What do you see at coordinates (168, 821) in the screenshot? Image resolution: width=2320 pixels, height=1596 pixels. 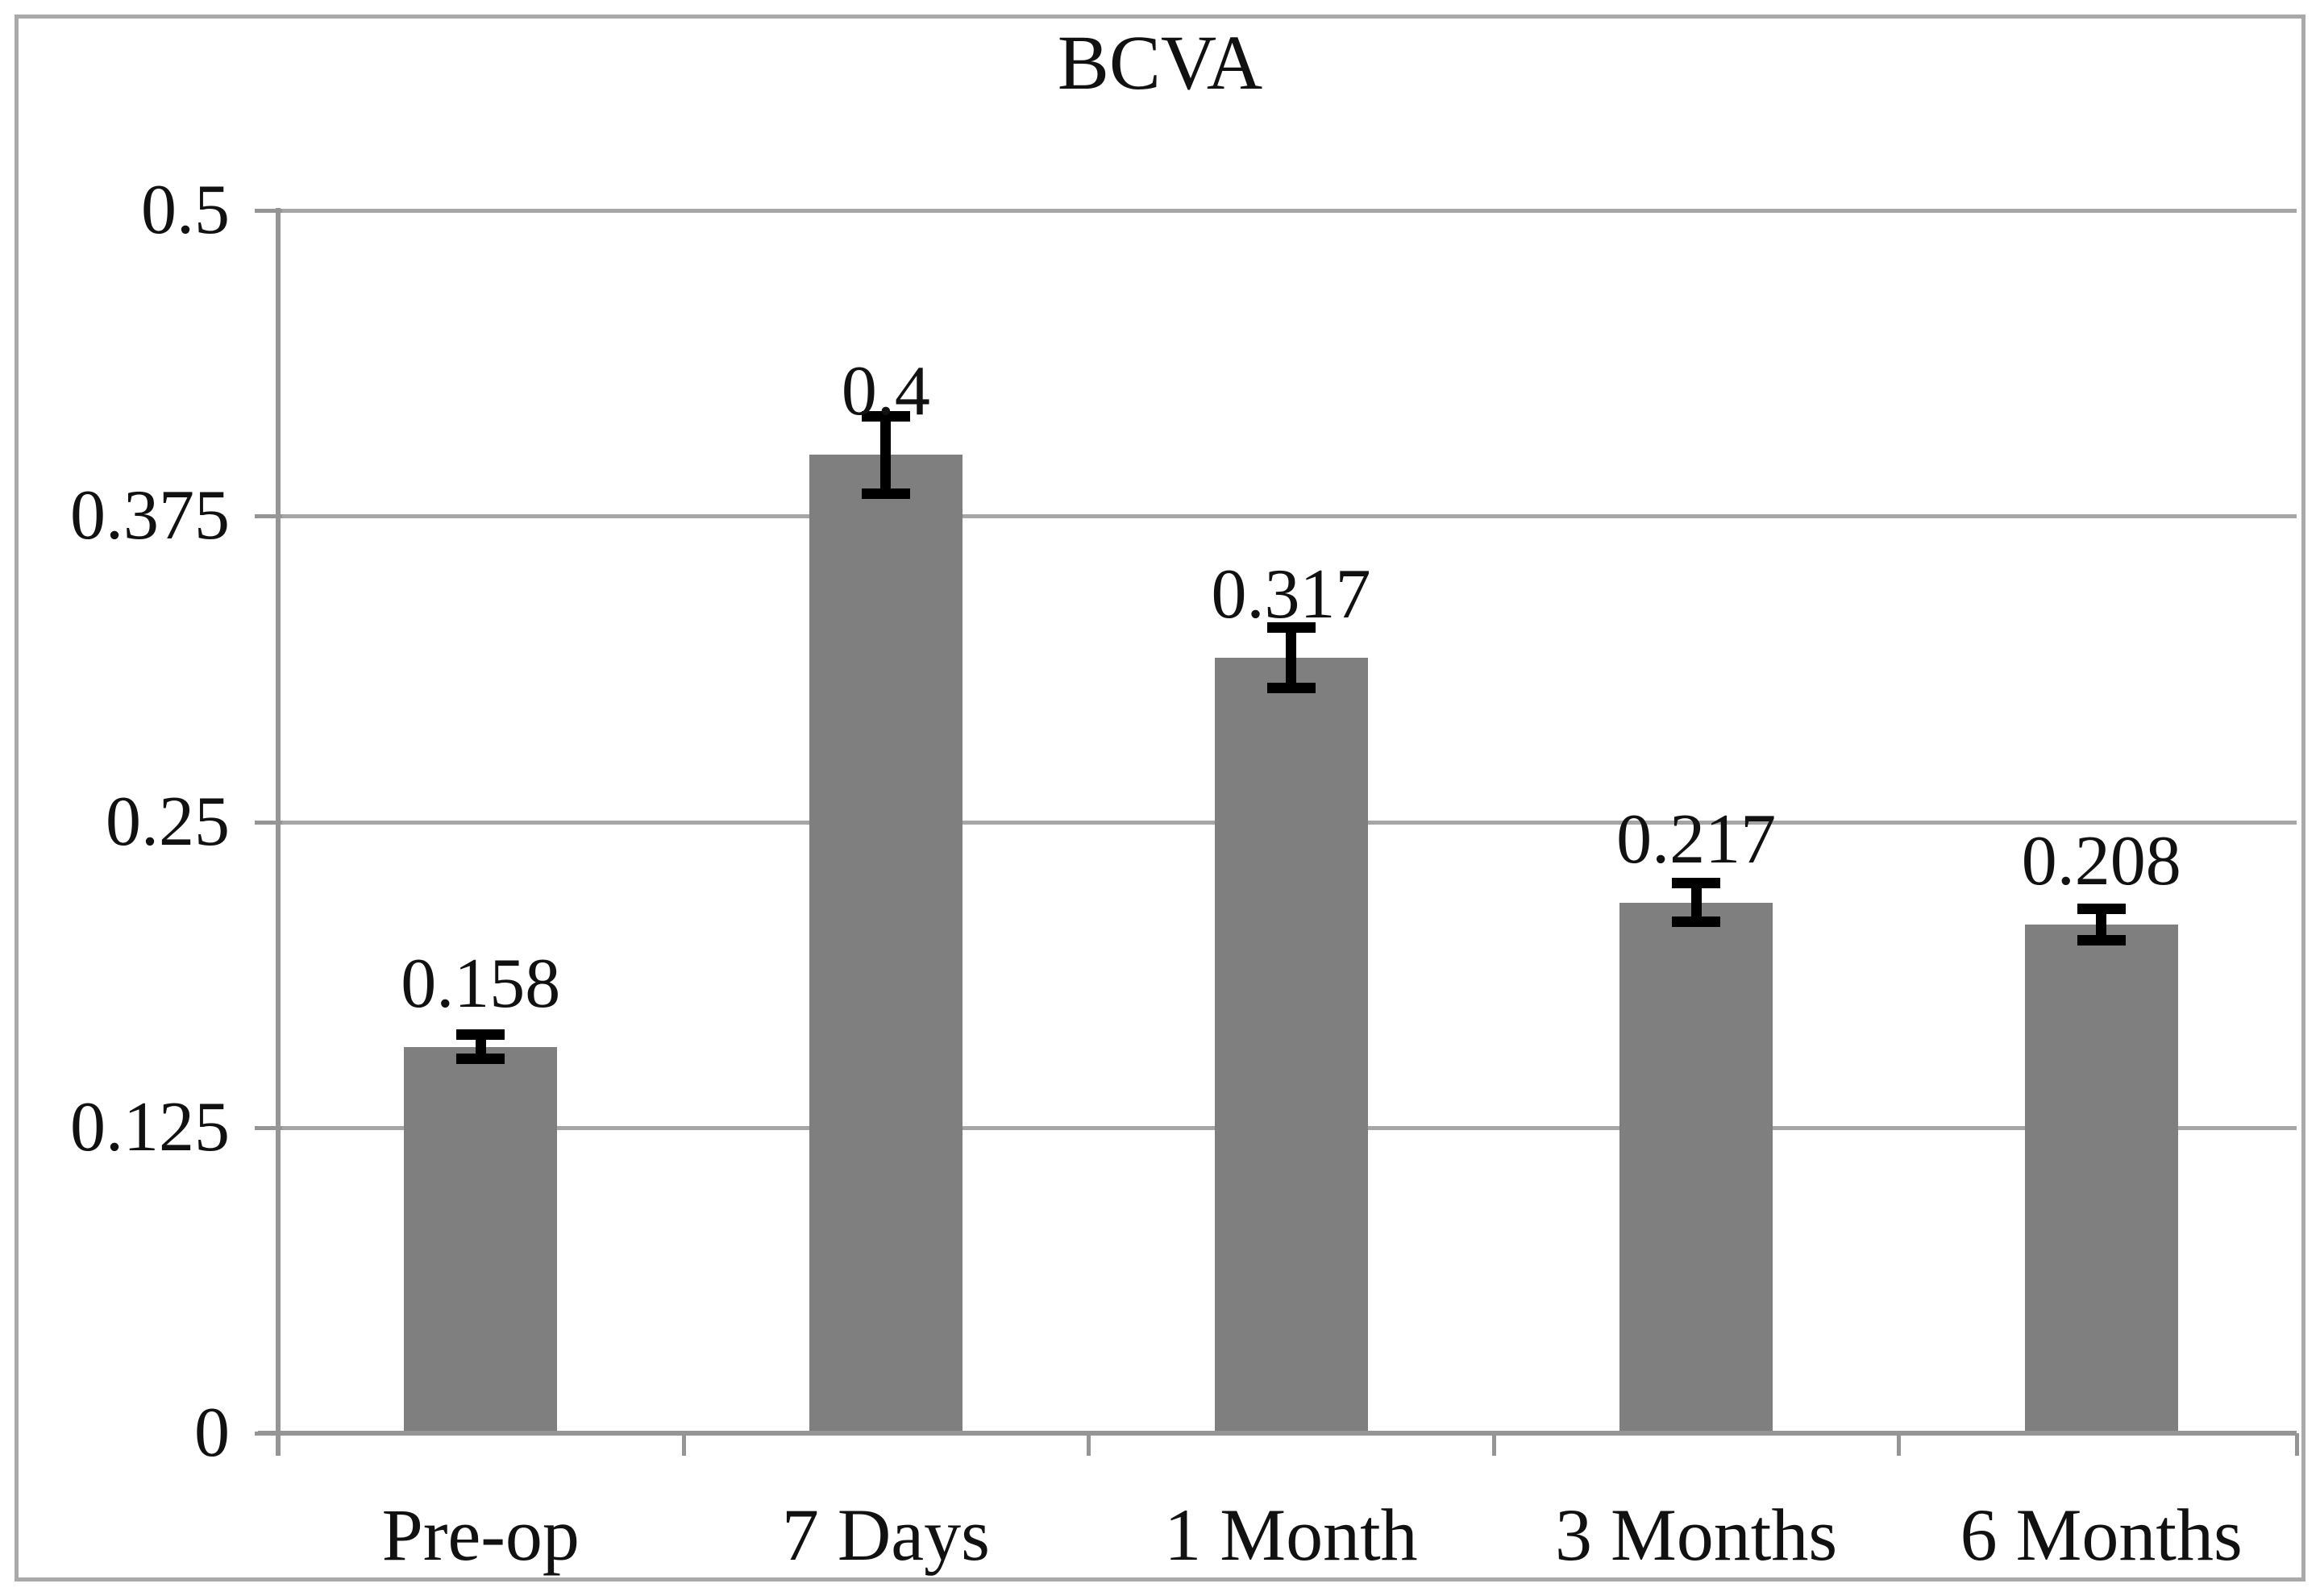 I see `y-tick-label: 0.25` at bounding box center [168, 821].